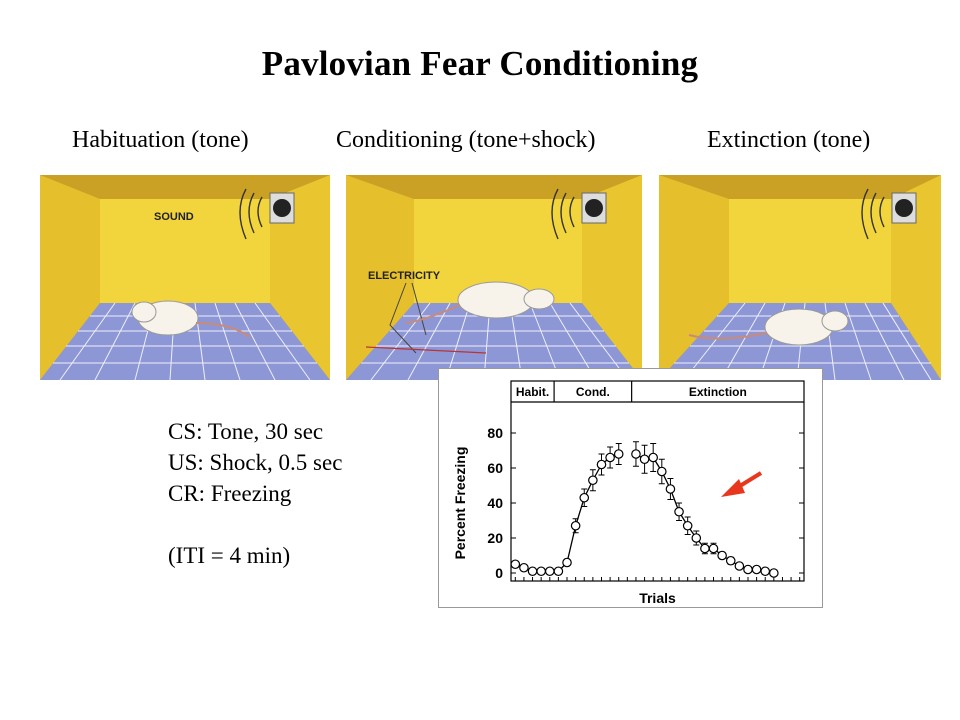 The image size is (960, 720). Describe the element at coordinates (494, 277) in the screenshot. I see `conditioning-chamber-illustration: ELECTRICITY` at that location.